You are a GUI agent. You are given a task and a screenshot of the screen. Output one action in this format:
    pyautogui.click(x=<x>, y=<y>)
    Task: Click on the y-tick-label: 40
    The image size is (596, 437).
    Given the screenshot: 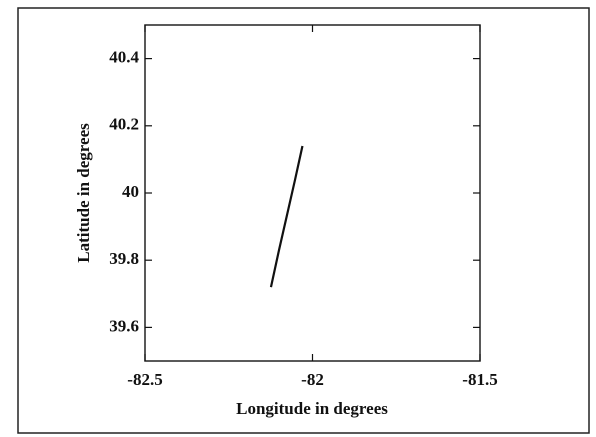 What is the action you would take?
    pyautogui.click(x=130, y=191)
    